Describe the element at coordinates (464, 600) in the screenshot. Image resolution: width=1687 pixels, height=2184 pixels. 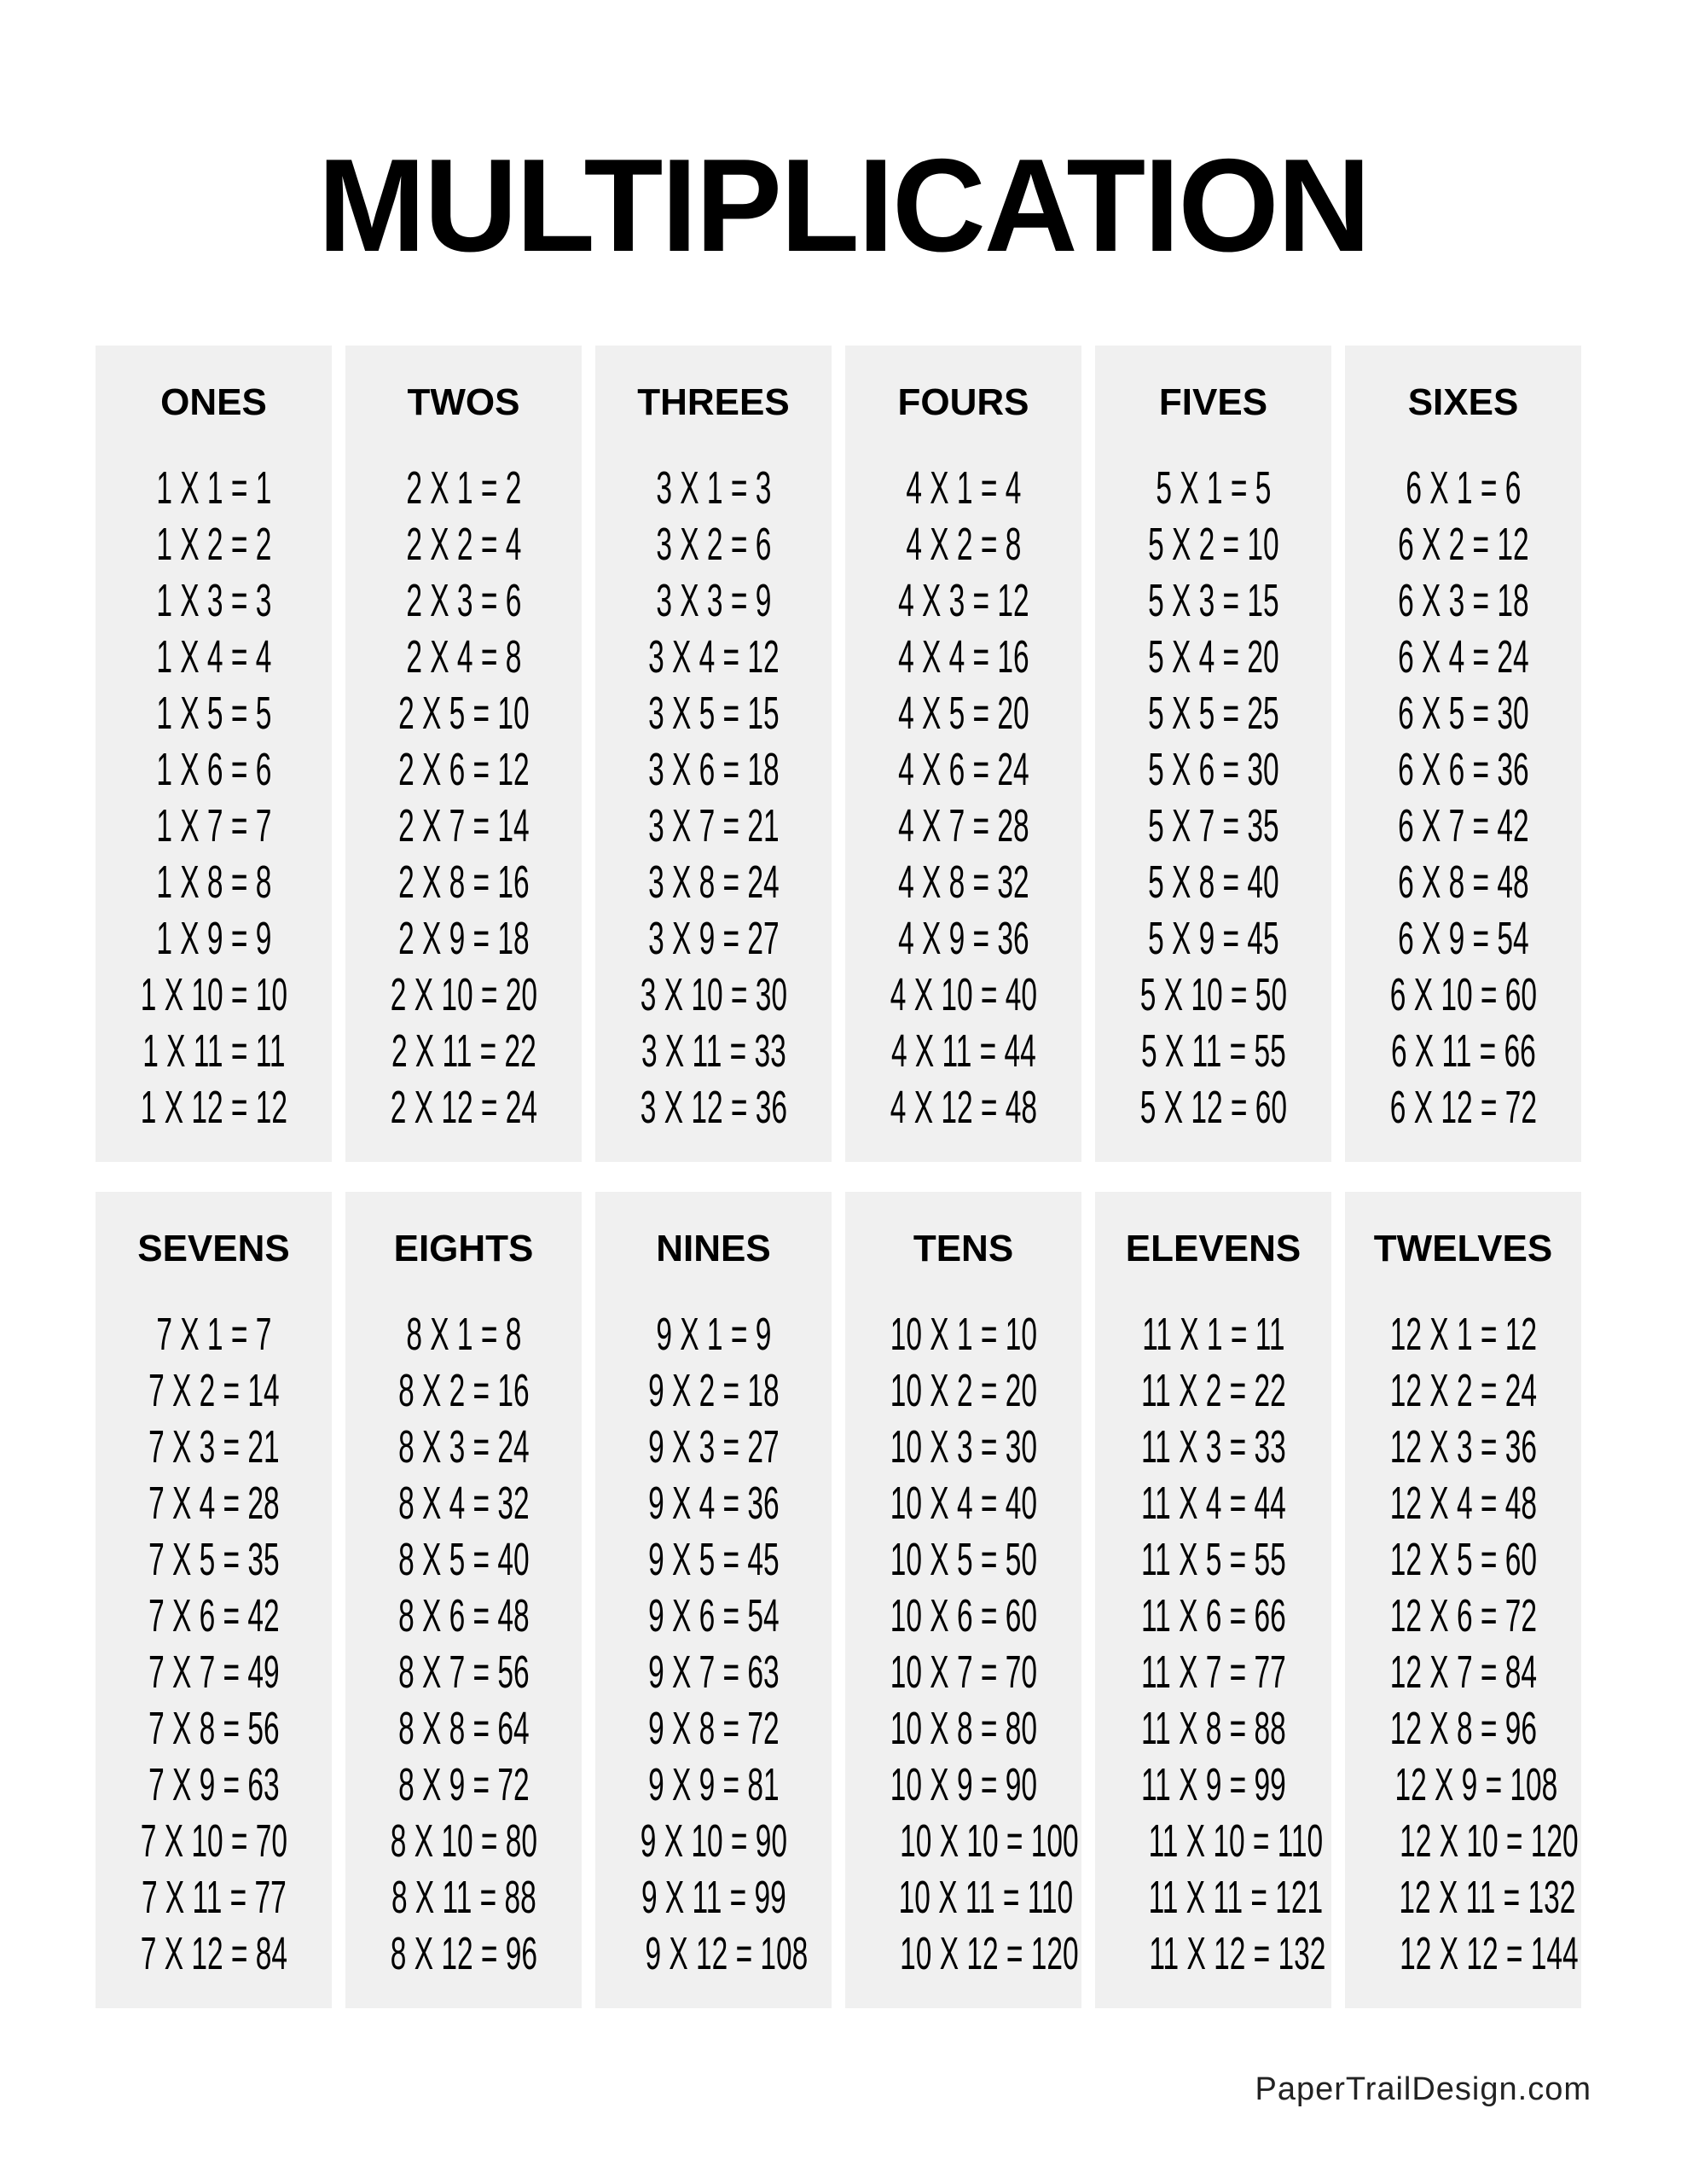
I see `equation-text: 2 X 3 = 6` at that location.